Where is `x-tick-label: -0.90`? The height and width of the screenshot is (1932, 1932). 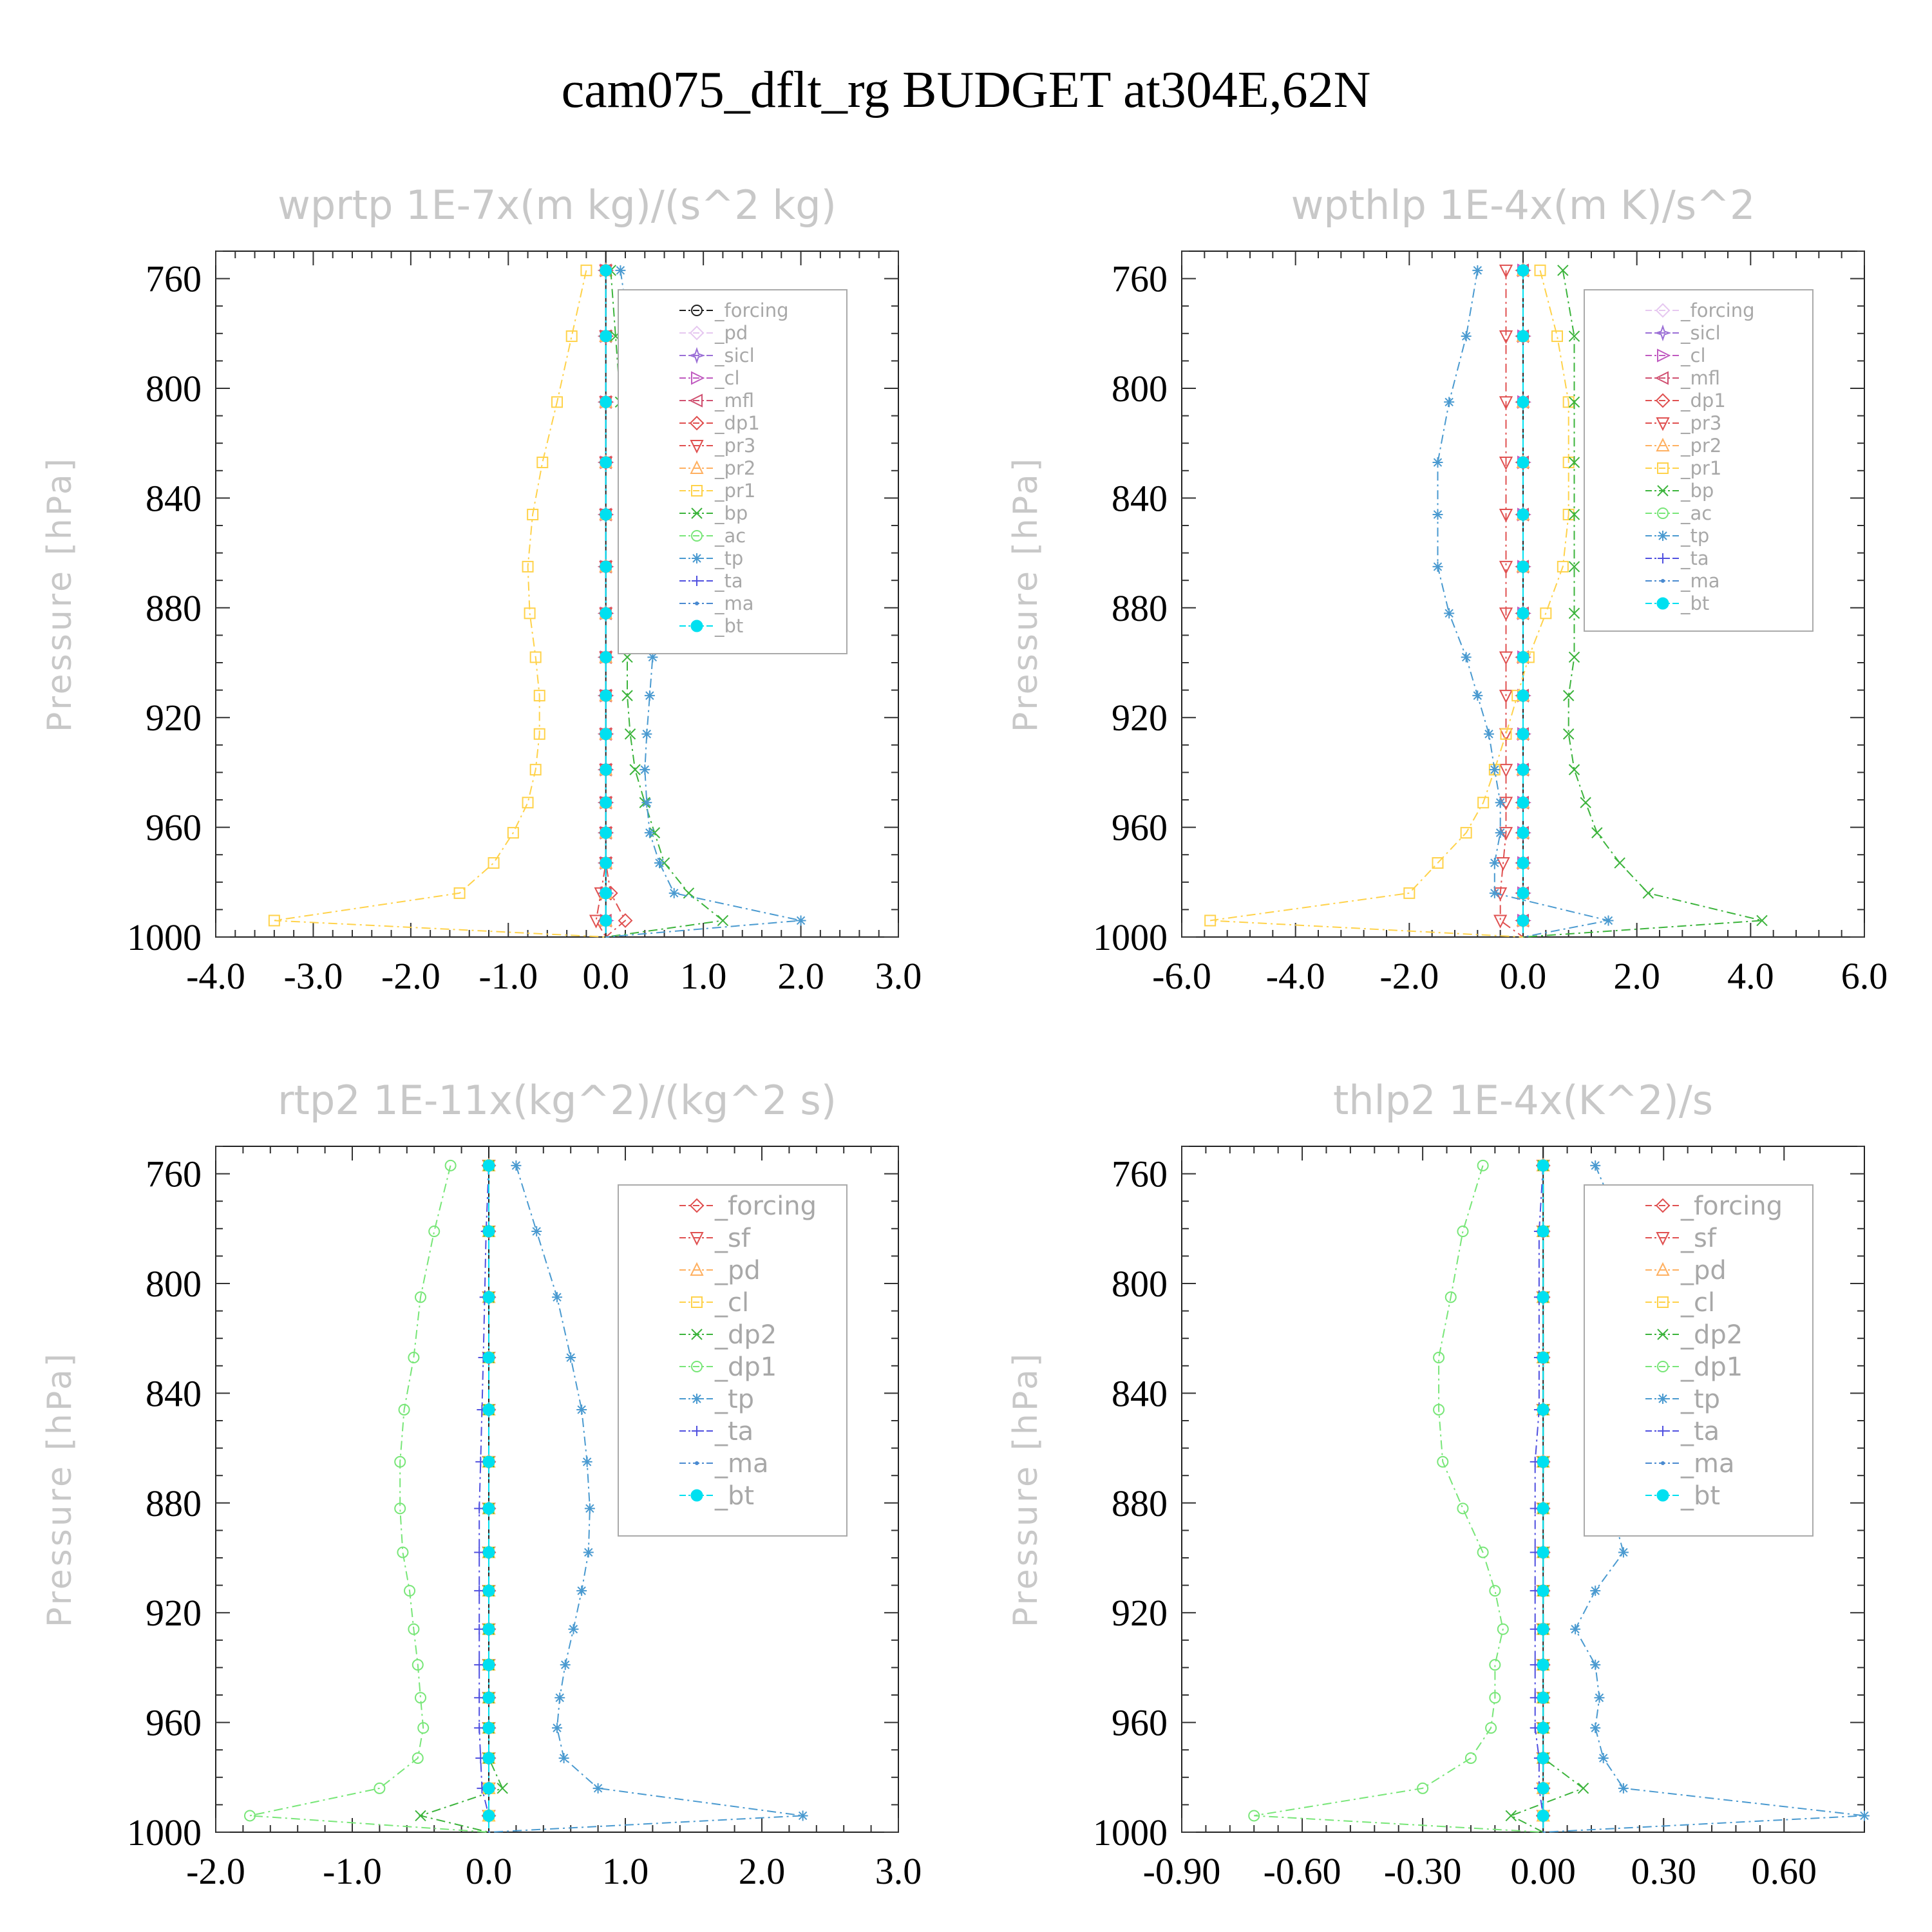 x-tick-label: -0.90 is located at coordinates (1182, 1871).